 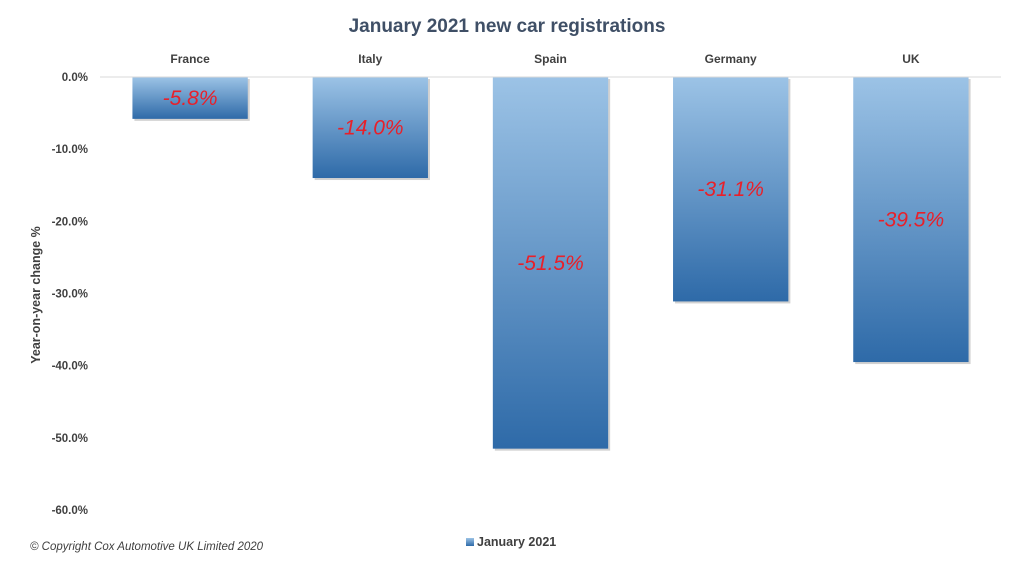 I want to click on bar-uk, so click(x=911, y=220).